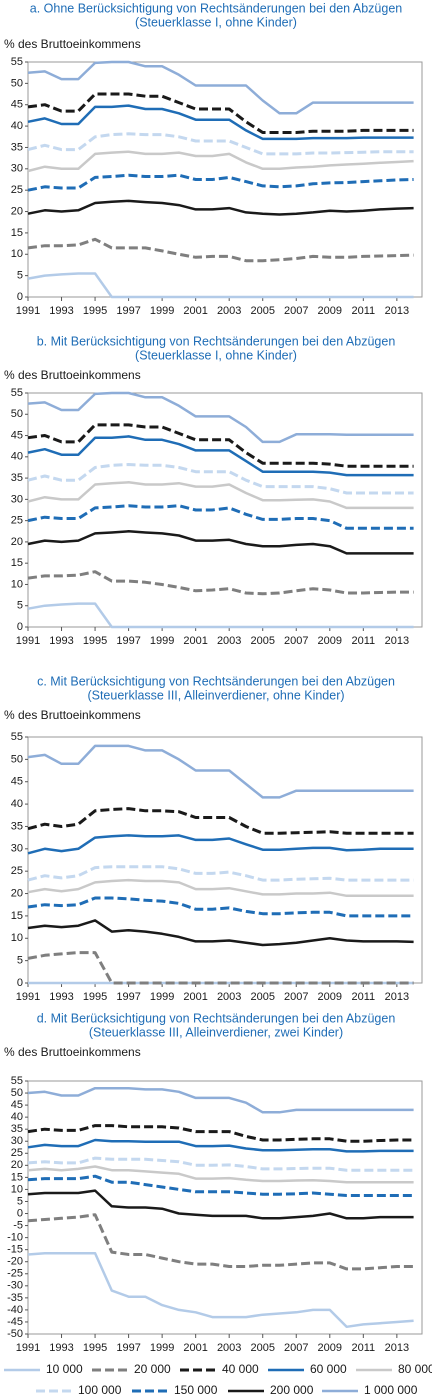  Describe the element at coordinates (363, 997) in the screenshot. I see `x-tick-label: 2011` at that location.